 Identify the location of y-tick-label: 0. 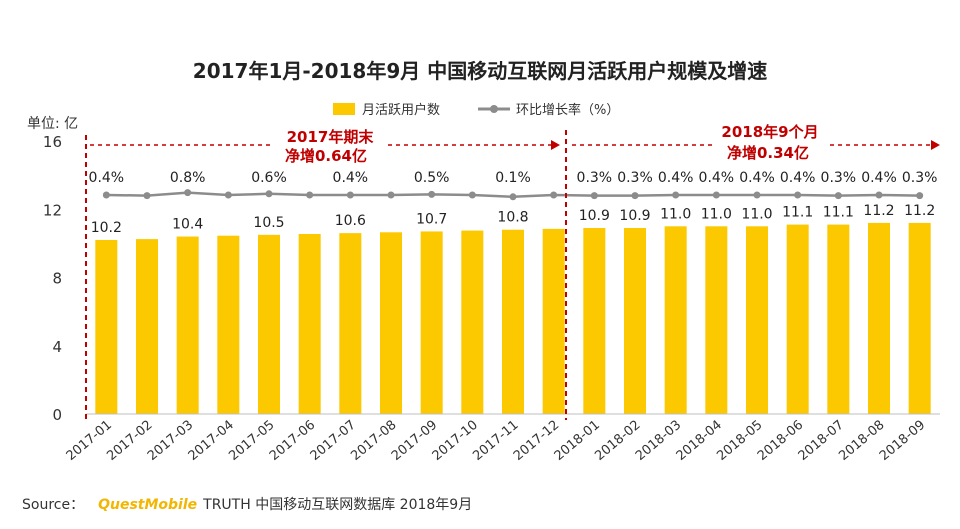
(57, 415).